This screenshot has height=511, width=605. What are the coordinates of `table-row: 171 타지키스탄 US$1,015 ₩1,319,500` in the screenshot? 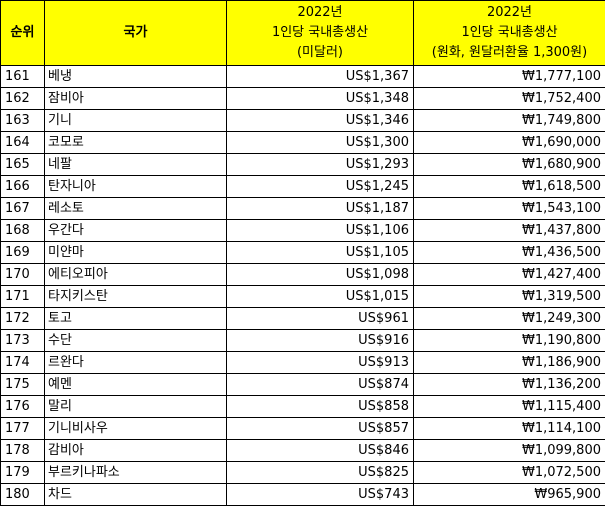 It's located at (302, 296).